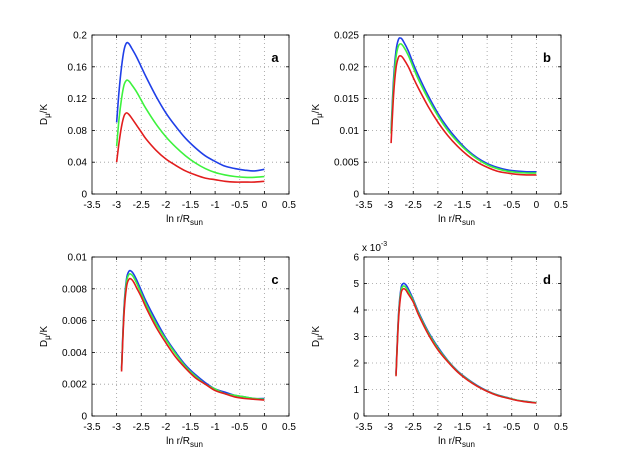  Describe the element at coordinates (356, 284) in the screenshot. I see `y-tick-label: 5` at that location.